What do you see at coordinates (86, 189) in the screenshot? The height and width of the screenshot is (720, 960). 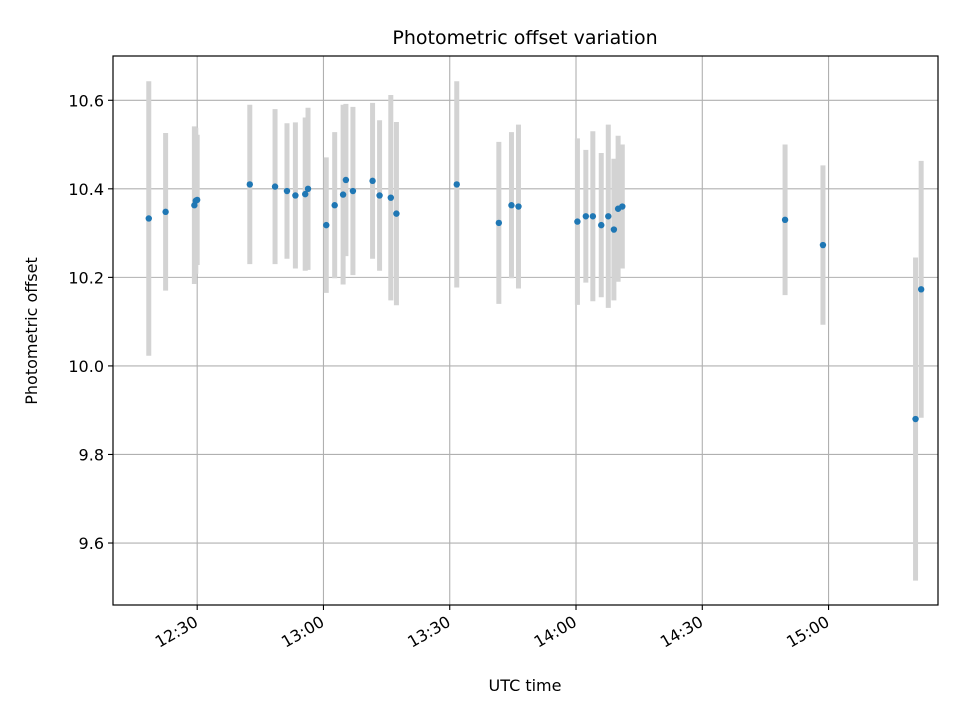 I see `y-tick-label: 10.4` at bounding box center [86, 189].